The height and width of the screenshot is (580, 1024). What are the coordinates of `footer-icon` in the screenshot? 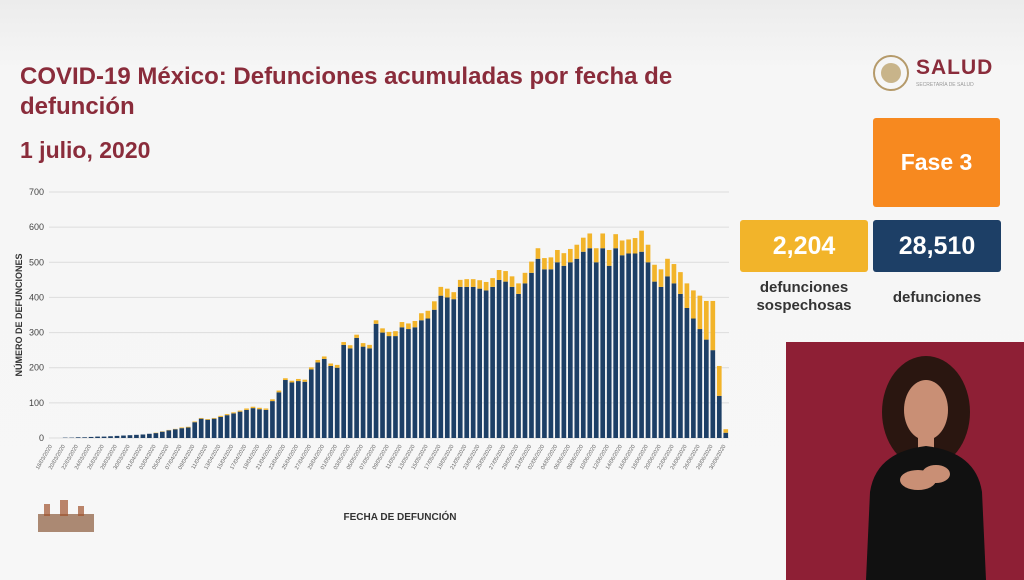 It's located at (66, 516).